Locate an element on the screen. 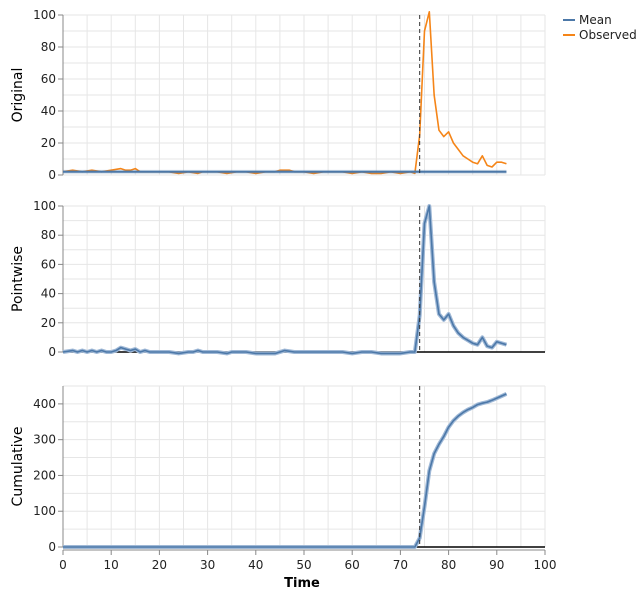 Image resolution: width=640 pixels, height=600 pixels. y-tick-label: 300 is located at coordinates (44, 440).